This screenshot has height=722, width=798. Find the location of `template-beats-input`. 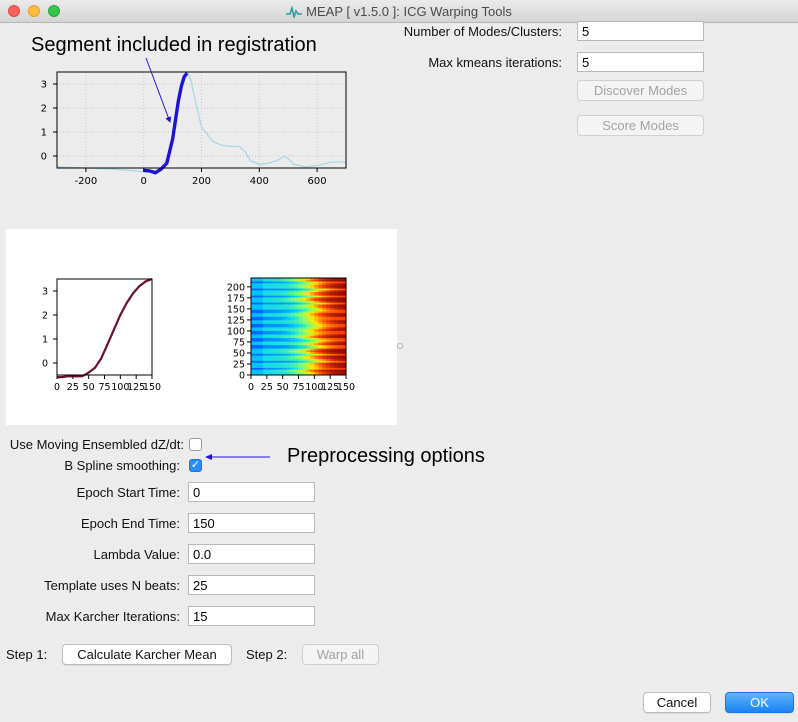

template-beats-input is located at coordinates (251, 585).